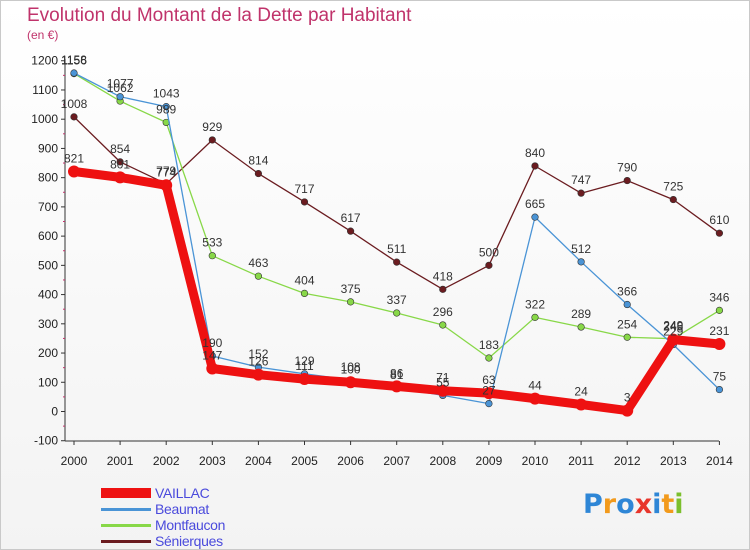 The width and height of the screenshot is (750, 550). Describe the element at coordinates (668, 504) in the screenshot. I see `logo-letter: t` at that location.